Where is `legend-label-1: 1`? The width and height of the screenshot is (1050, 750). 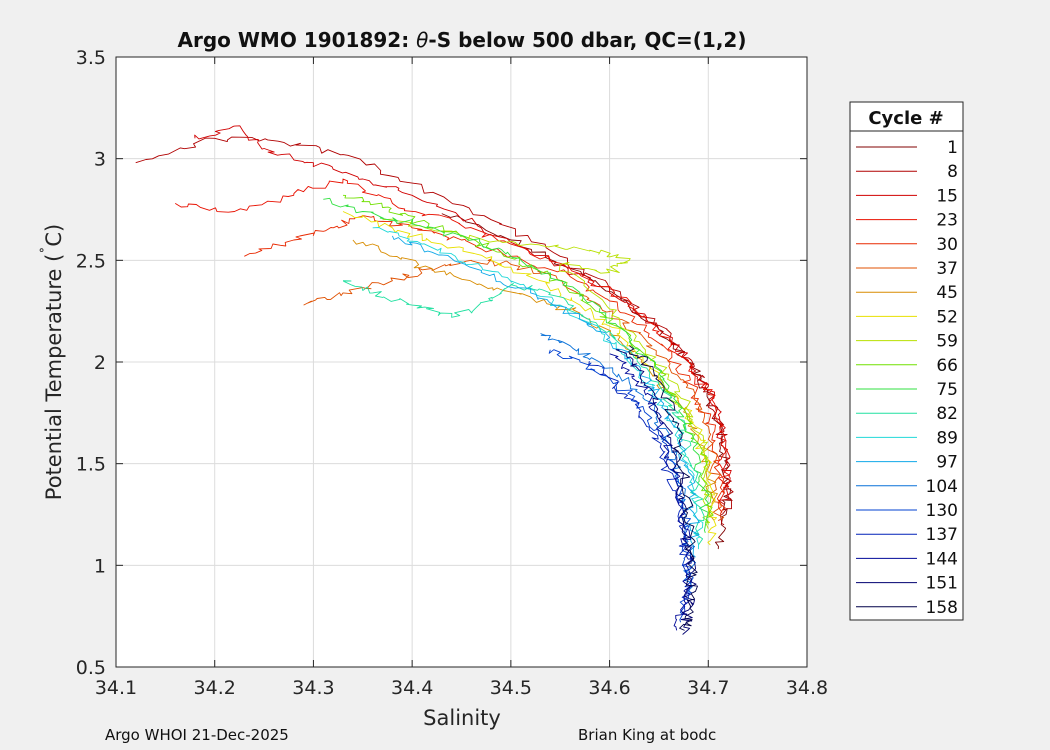
legend-label-1: 1 is located at coordinates (952, 148).